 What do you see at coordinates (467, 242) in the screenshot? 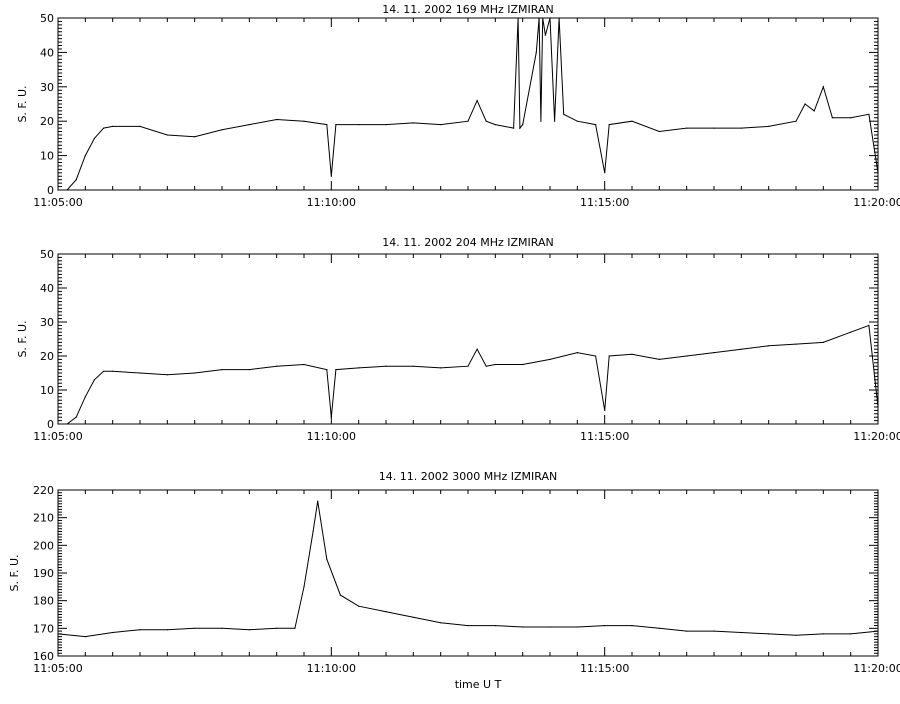
I see `chart-title: 14. 11. 2002 204 MHz IZMIRAN` at bounding box center [467, 242].